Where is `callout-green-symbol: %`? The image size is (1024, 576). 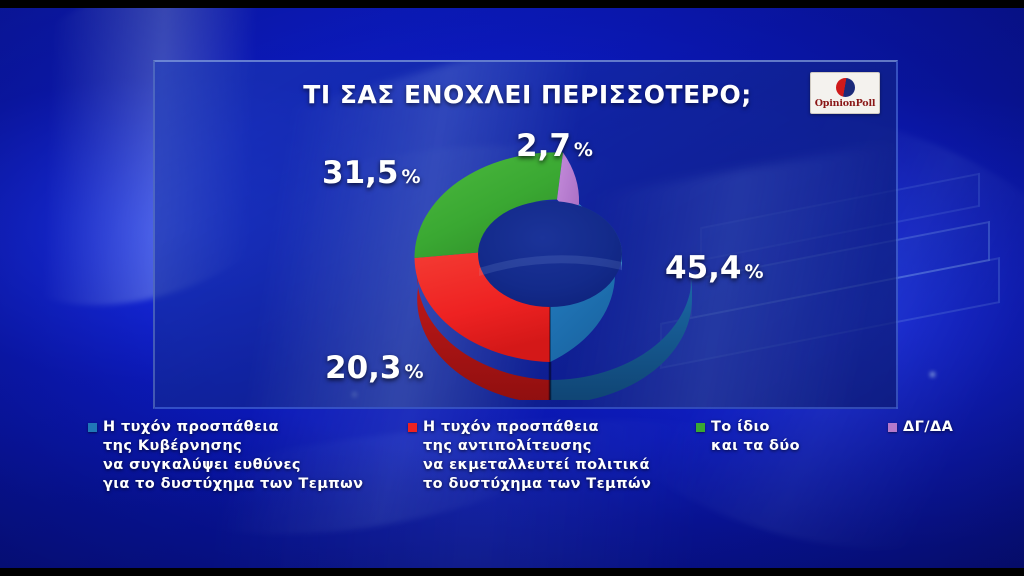
callout-green-symbol: % is located at coordinates (411, 177).